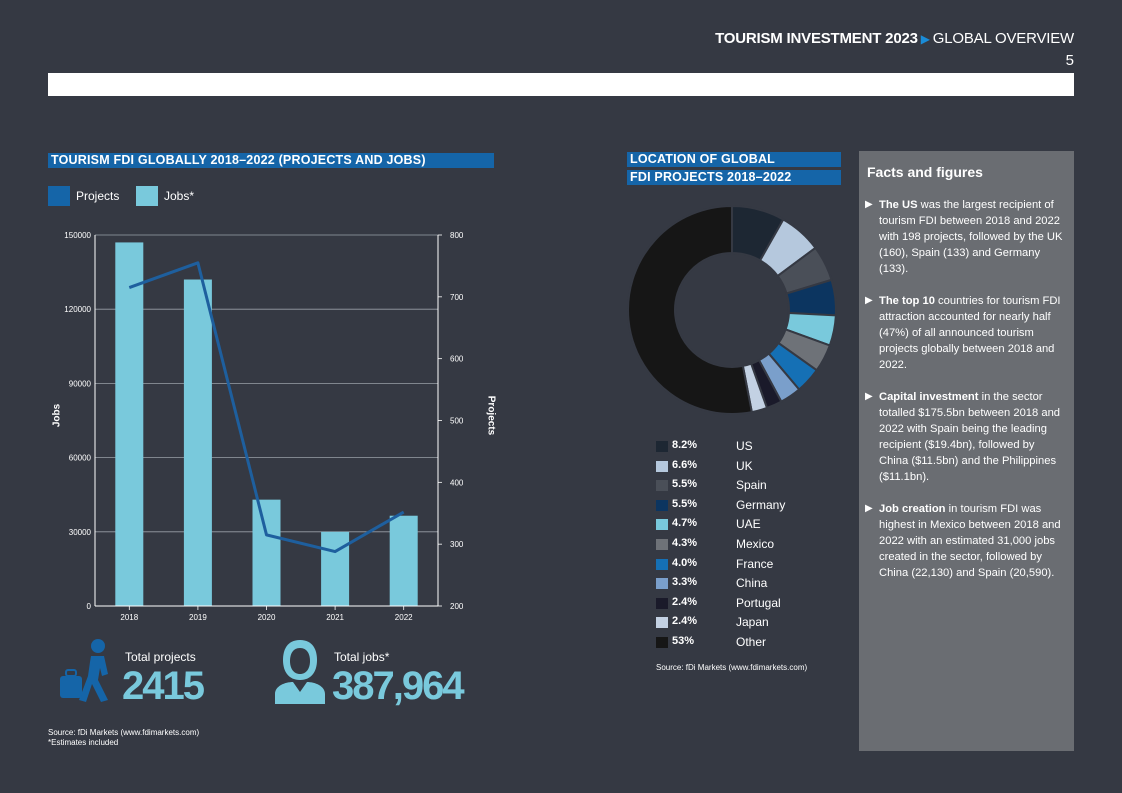  I want to click on fact-bold: The US, so click(898, 205).